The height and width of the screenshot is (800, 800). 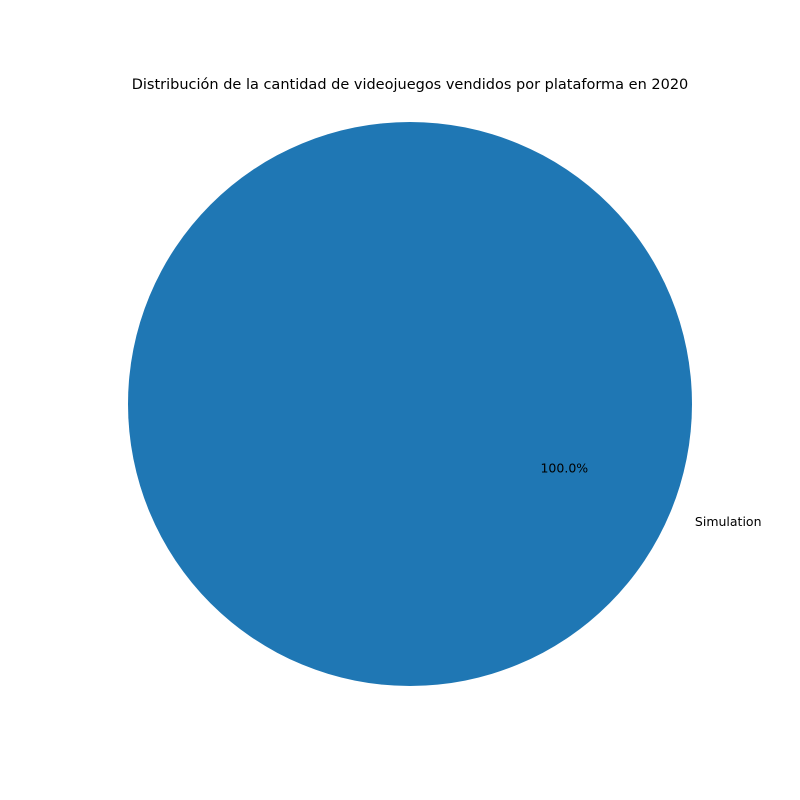 I want to click on pie-labels: Simulation 100.0%, so click(x=650, y=494).